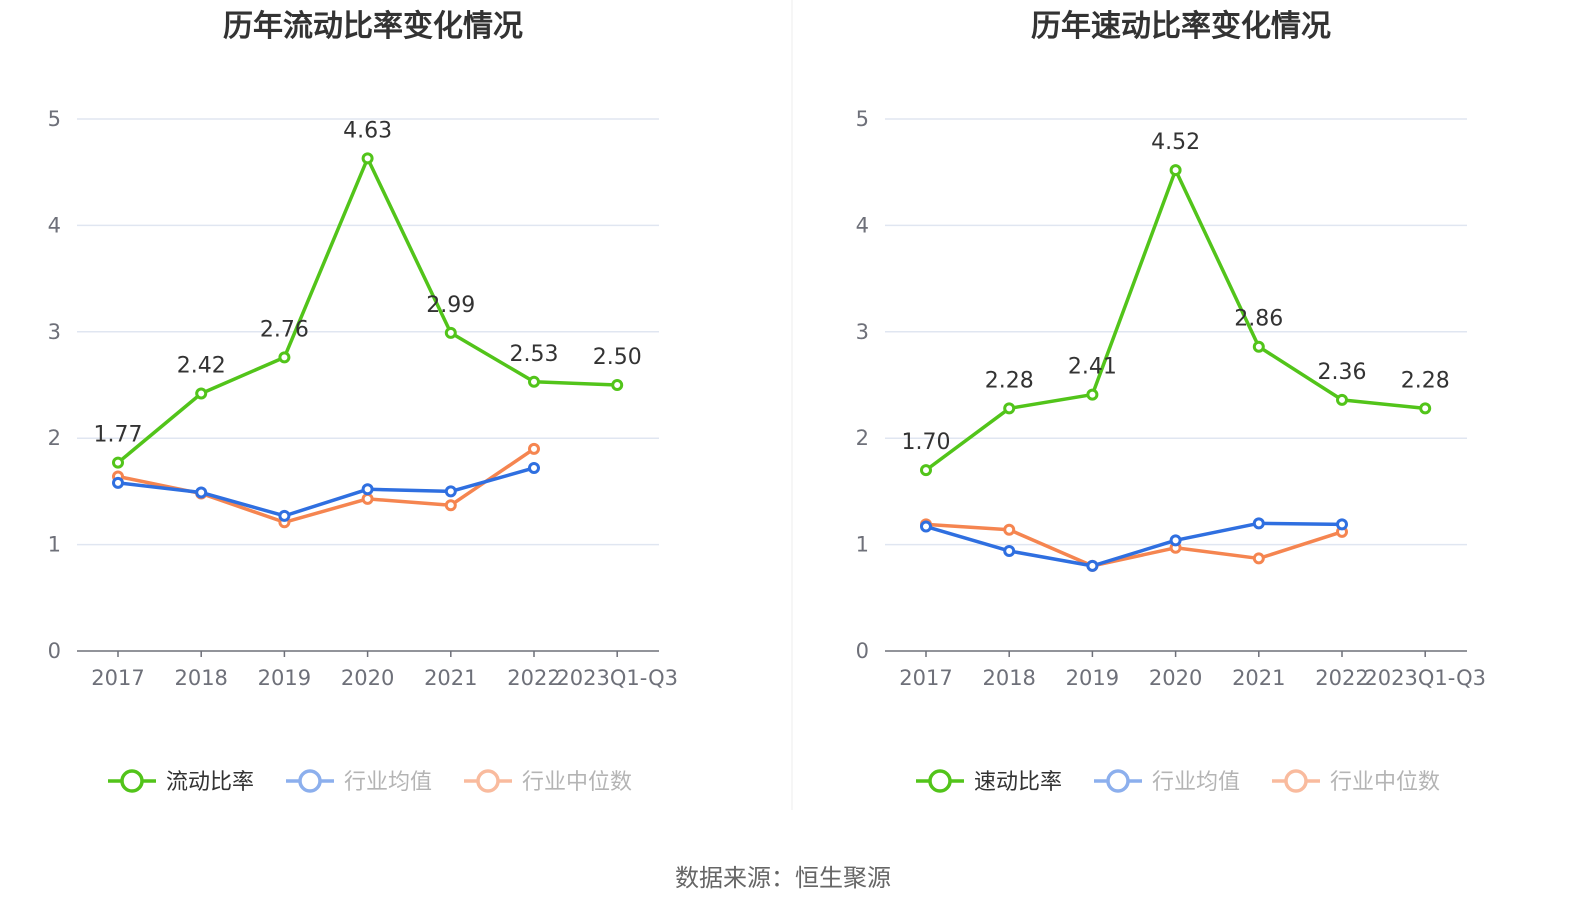 Image resolution: width=1574 pixels, height=918 pixels. I want to click on legend-item: 速动比率, so click(989, 782).